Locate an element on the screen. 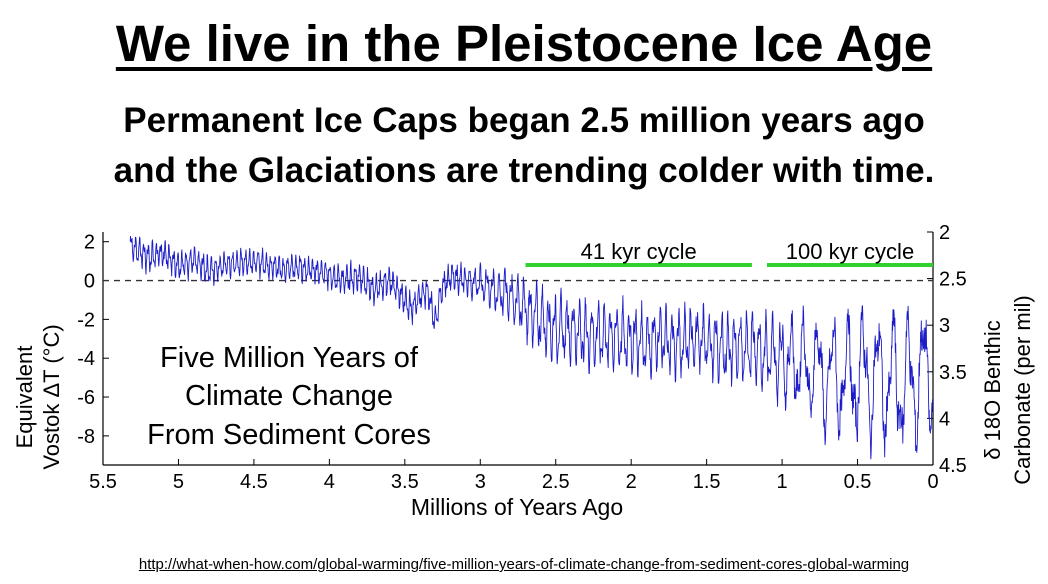 The image size is (1048, 584). x-tick-label: 3.5 is located at coordinates (405, 482).